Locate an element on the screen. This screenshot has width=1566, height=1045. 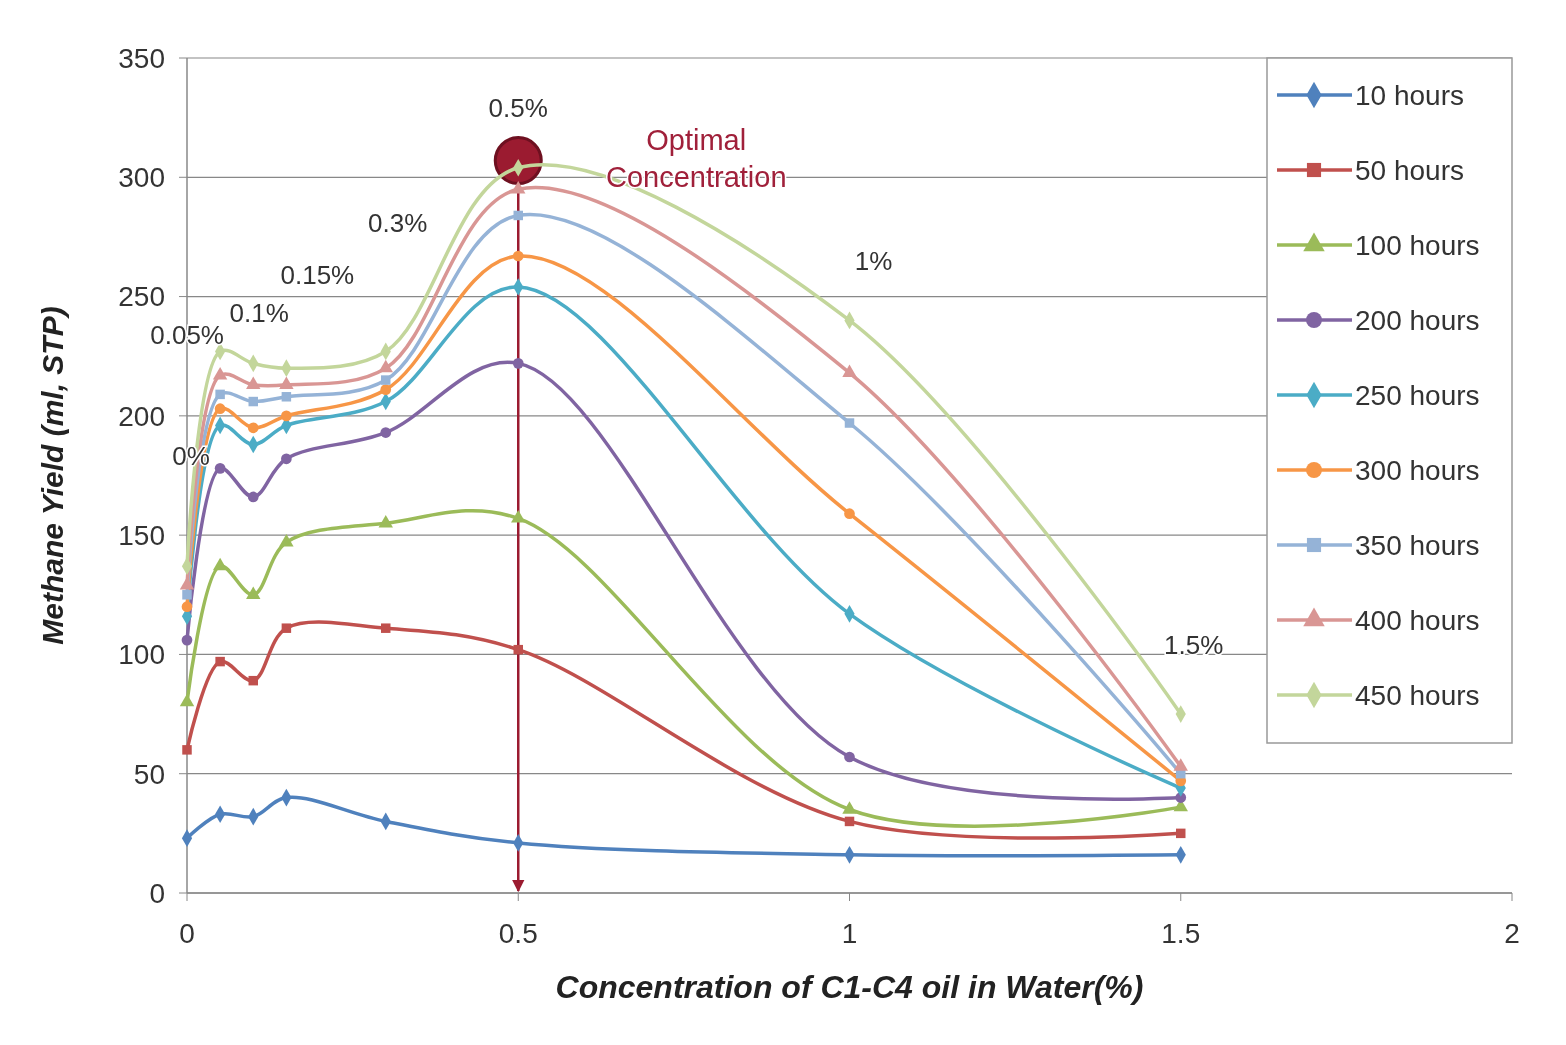
y-axis-title: Methane Yield (ml, STP) is located at coordinates (52, 475).